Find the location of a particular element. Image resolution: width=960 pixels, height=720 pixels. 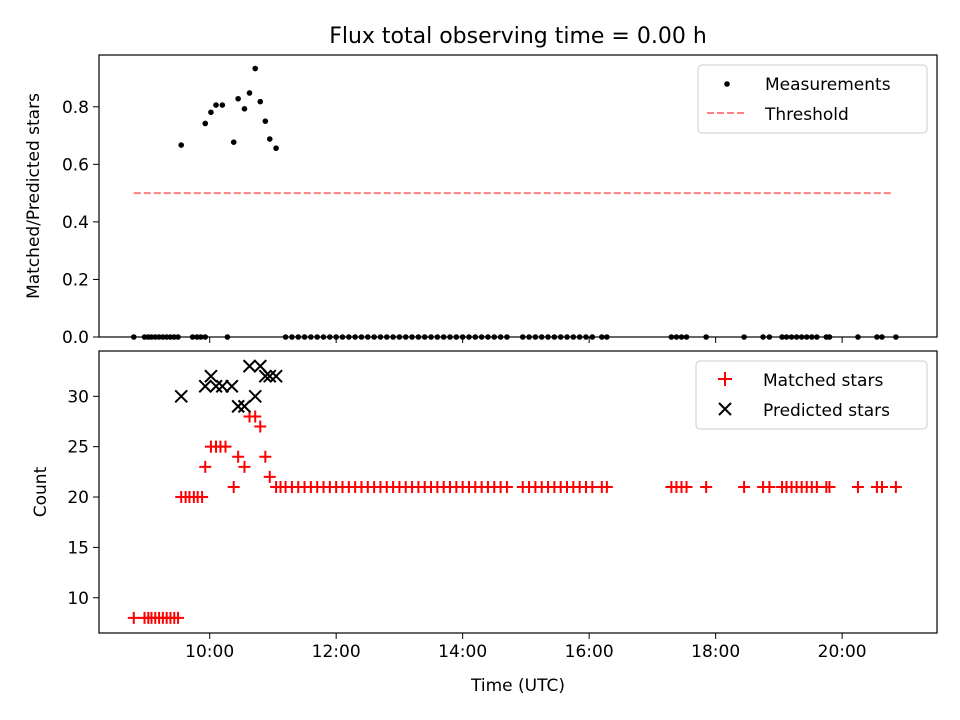

y-tick-label: 10 is located at coordinates (78, 599).